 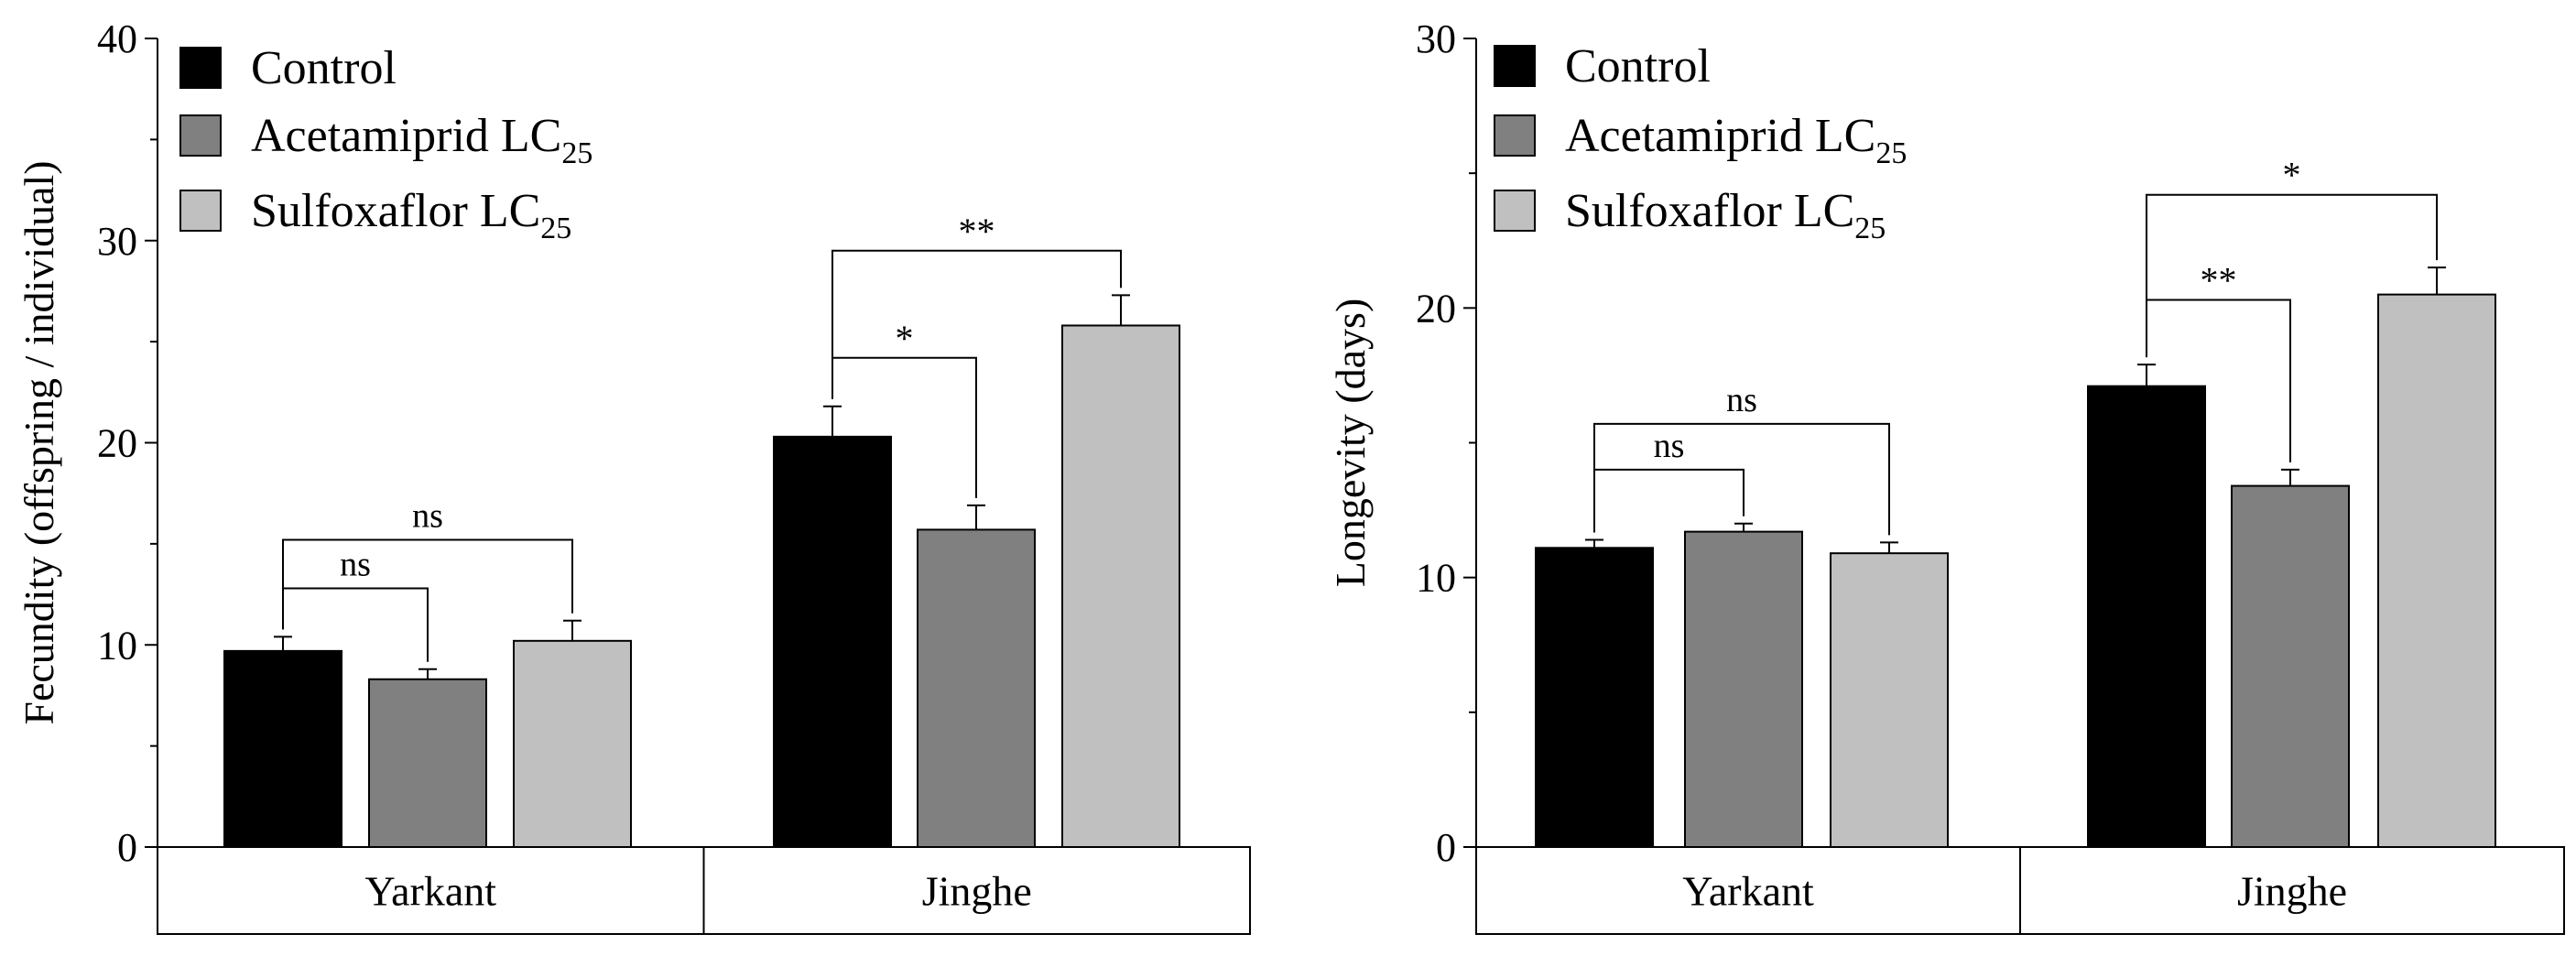 I want to click on y-axis-label: Fecundity (offspring / individual), so click(x=39, y=442).